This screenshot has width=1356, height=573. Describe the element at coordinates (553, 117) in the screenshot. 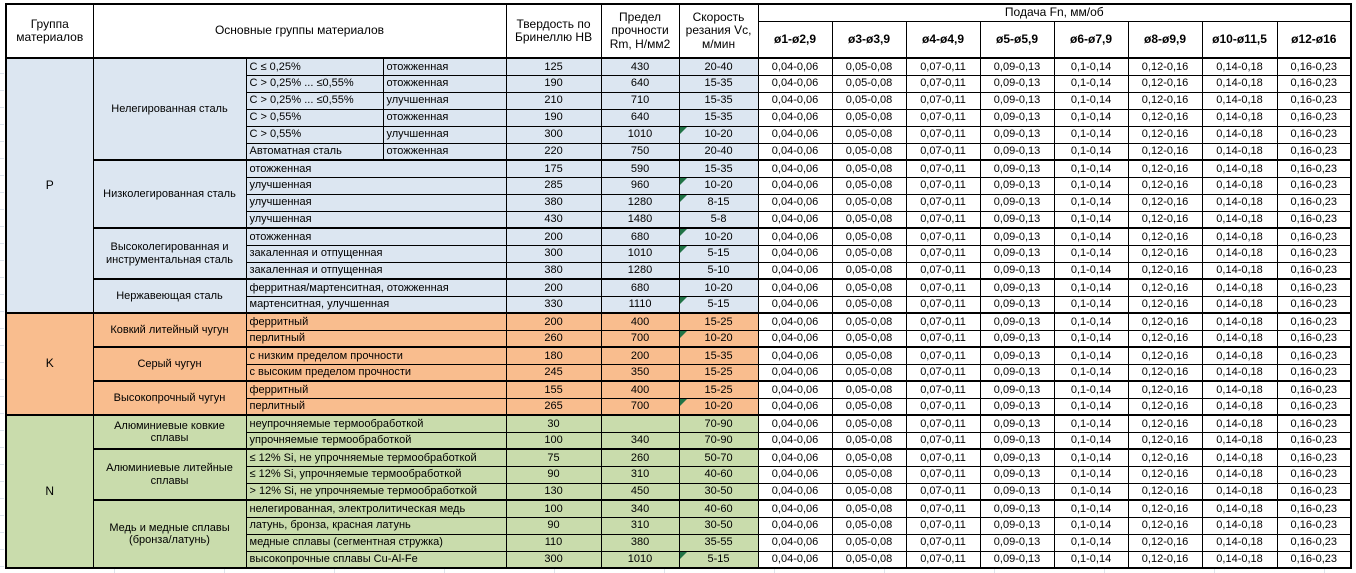

I see `hardness-cell: 190` at that location.